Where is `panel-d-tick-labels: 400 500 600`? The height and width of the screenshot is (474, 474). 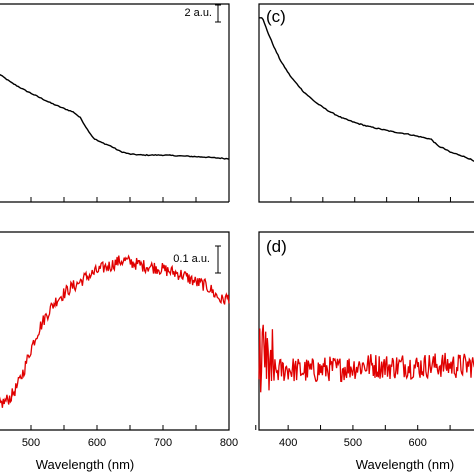
panel-d-tick-labels: 400 500 600 is located at coordinates (353, 443).